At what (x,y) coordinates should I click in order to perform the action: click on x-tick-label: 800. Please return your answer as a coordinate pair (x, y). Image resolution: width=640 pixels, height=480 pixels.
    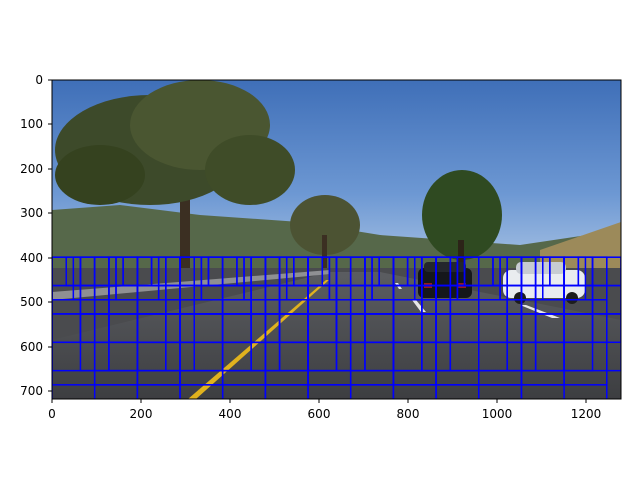
    Looking at the image, I should click on (408, 414).